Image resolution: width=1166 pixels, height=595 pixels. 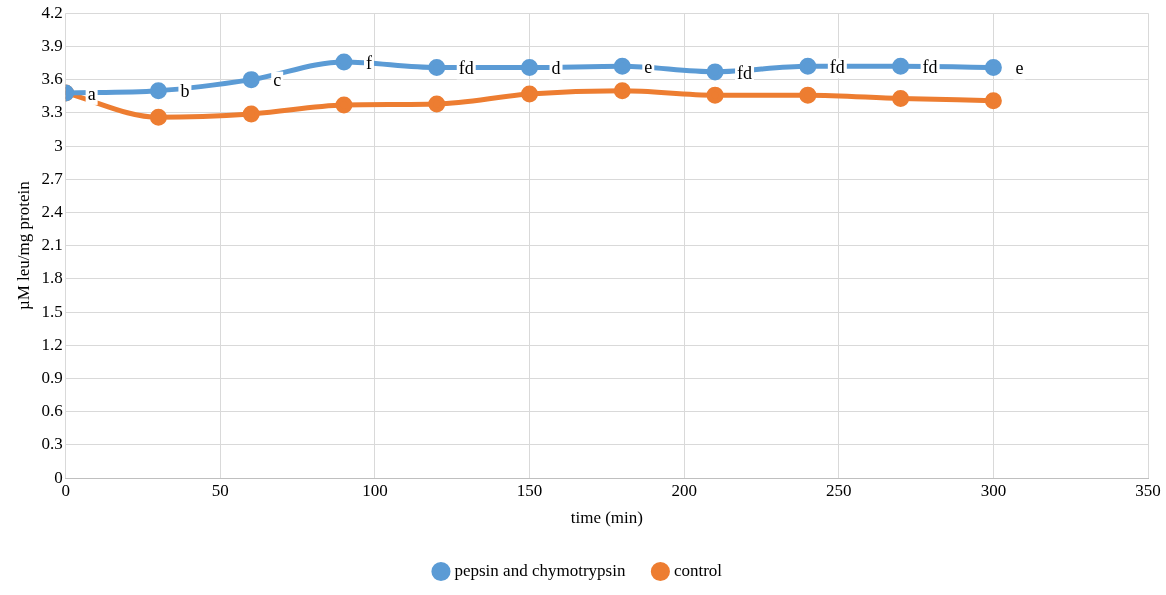 I want to click on annotation: d, so click(x=556, y=68).